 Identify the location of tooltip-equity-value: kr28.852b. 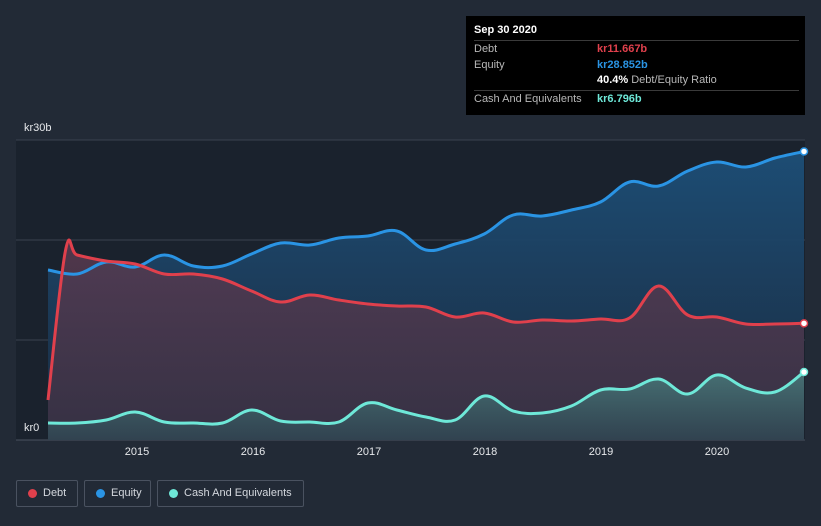
(622, 65).